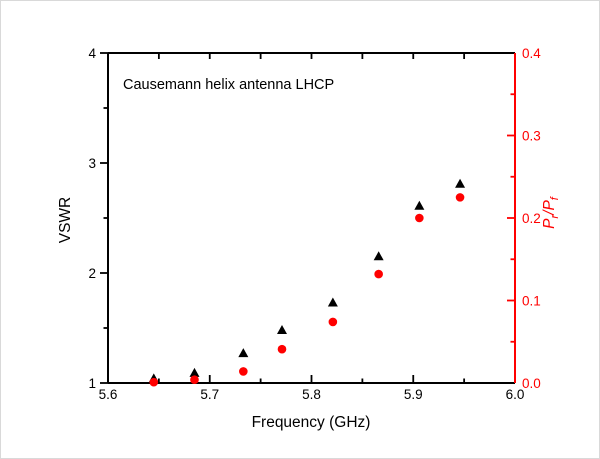 This screenshot has width=600, height=459. I want to click on x-tick-label: 6.0, so click(515, 394).